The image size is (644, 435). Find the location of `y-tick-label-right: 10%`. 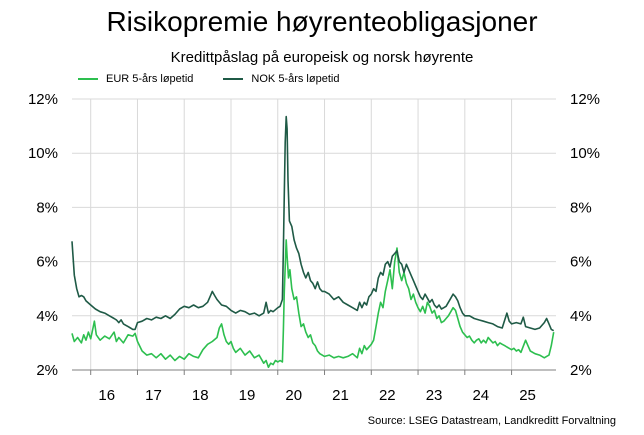

y-tick-label-right: 10% is located at coordinates (585, 153).